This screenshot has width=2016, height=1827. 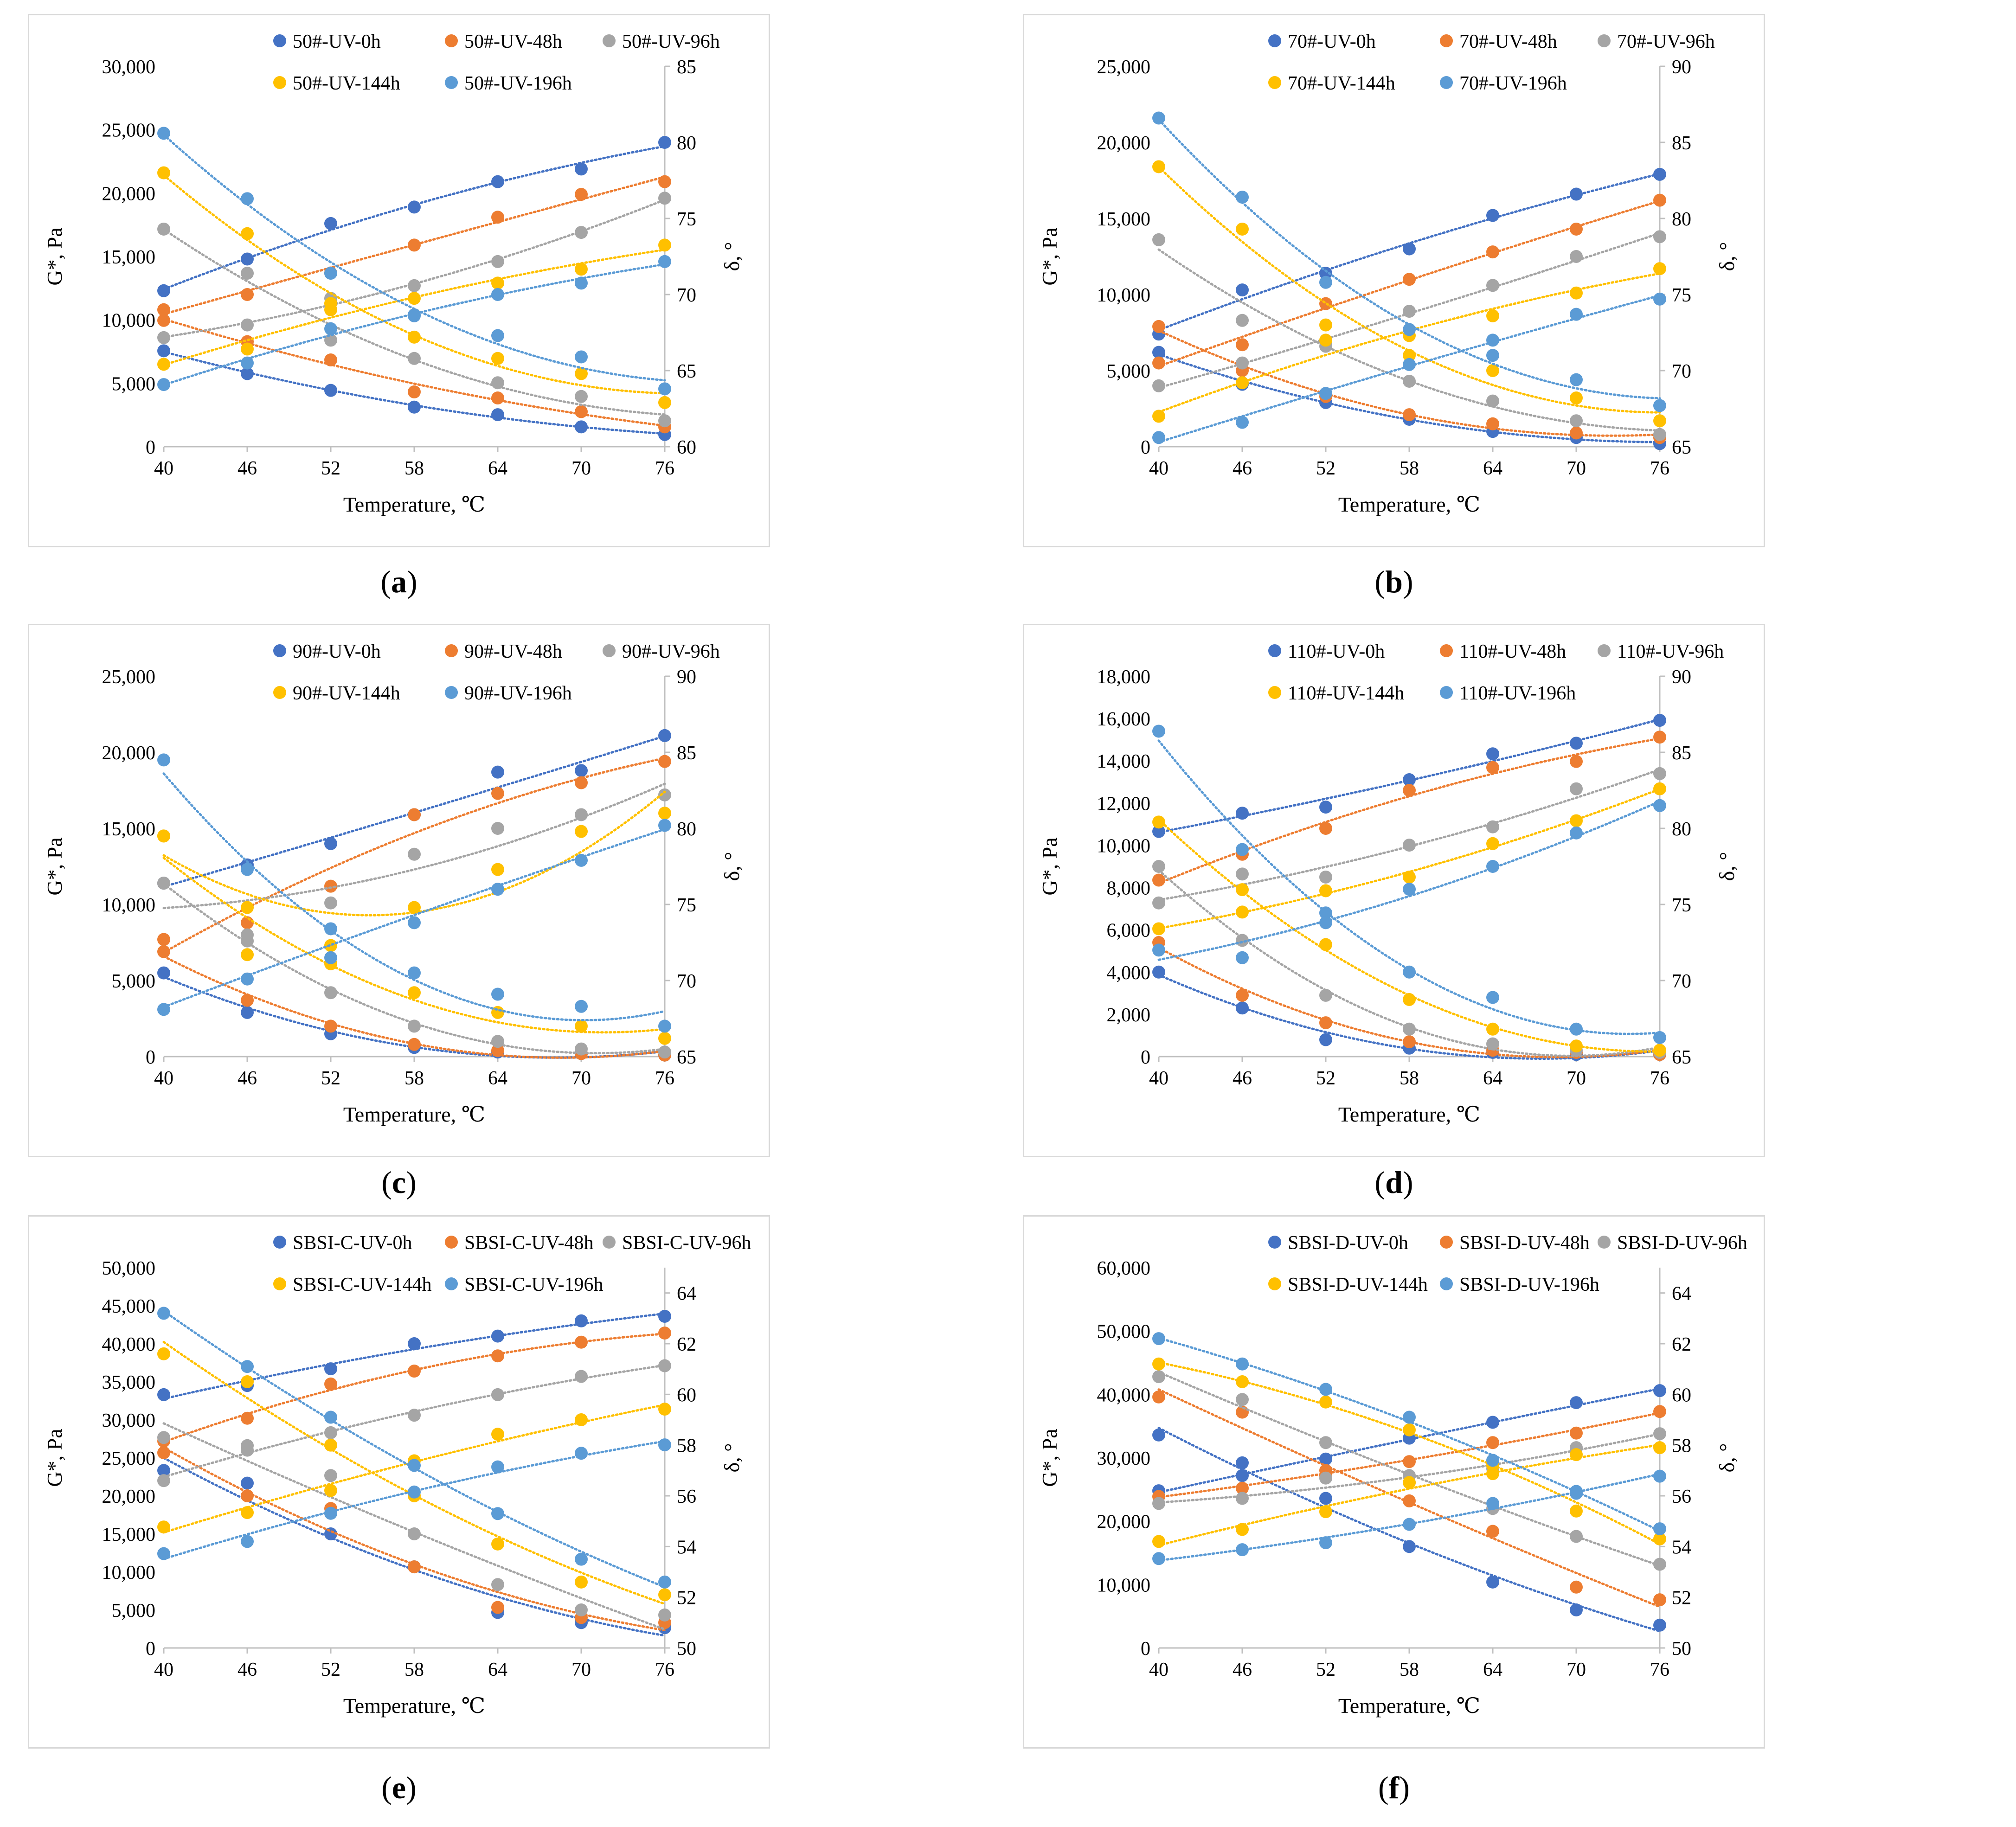 What do you see at coordinates (1513, 83) in the screenshot?
I see `legend-label: 70#-UV-196h` at bounding box center [1513, 83].